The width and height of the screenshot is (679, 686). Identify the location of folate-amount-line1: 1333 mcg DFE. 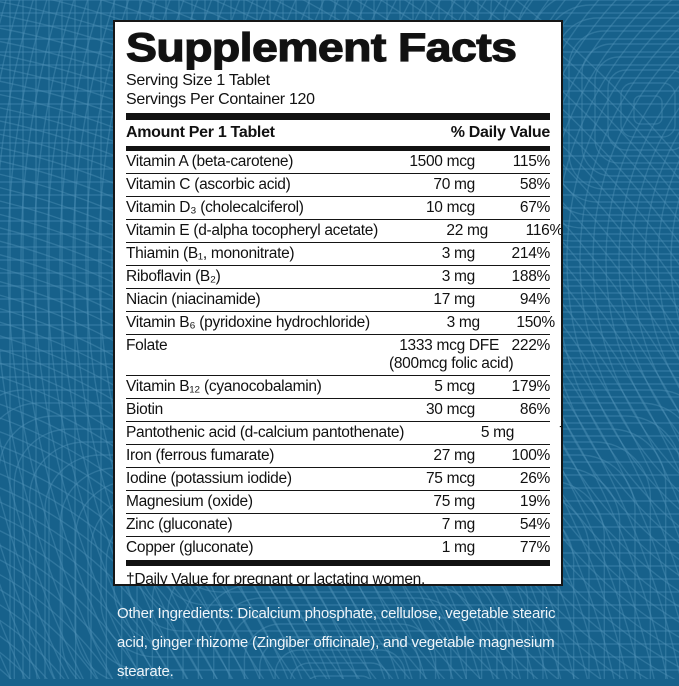
(449, 345).